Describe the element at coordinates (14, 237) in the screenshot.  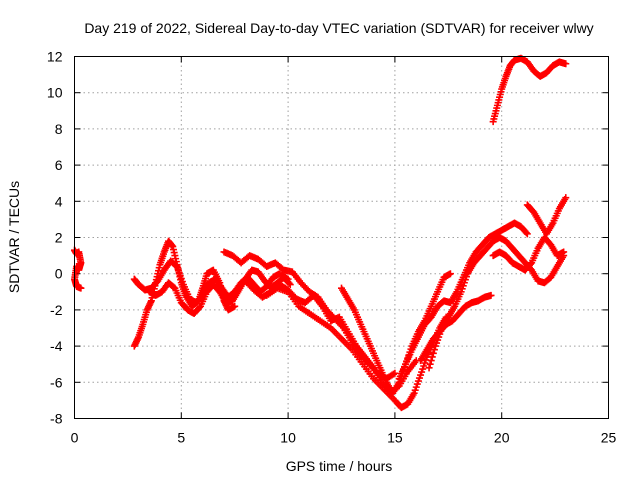
I see `y-axis-label: SDTVAR / TECUs` at that location.